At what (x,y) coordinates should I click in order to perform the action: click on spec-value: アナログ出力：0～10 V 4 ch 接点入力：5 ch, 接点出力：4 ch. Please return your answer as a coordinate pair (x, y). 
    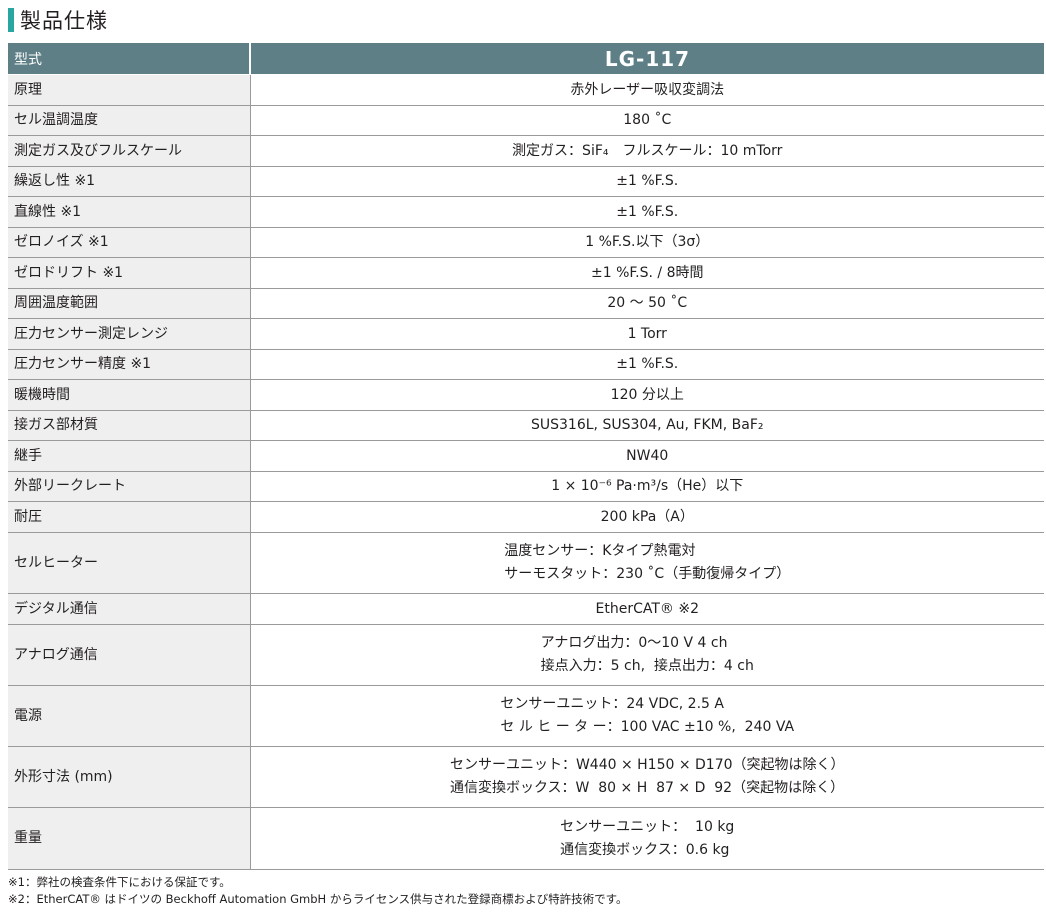
    Looking at the image, I should click on (647, 655).